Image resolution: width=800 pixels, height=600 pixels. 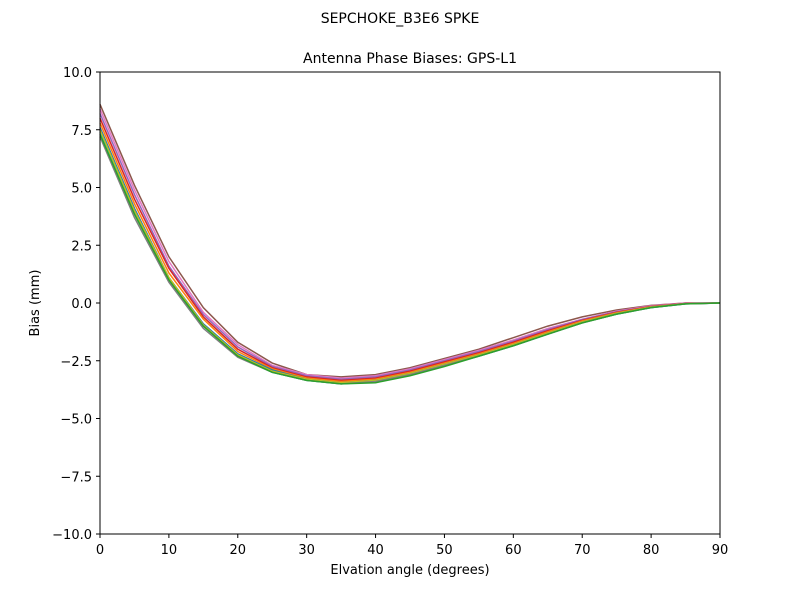 I want to click on y-tick-label: −5.0, so click(x=76, y=420).